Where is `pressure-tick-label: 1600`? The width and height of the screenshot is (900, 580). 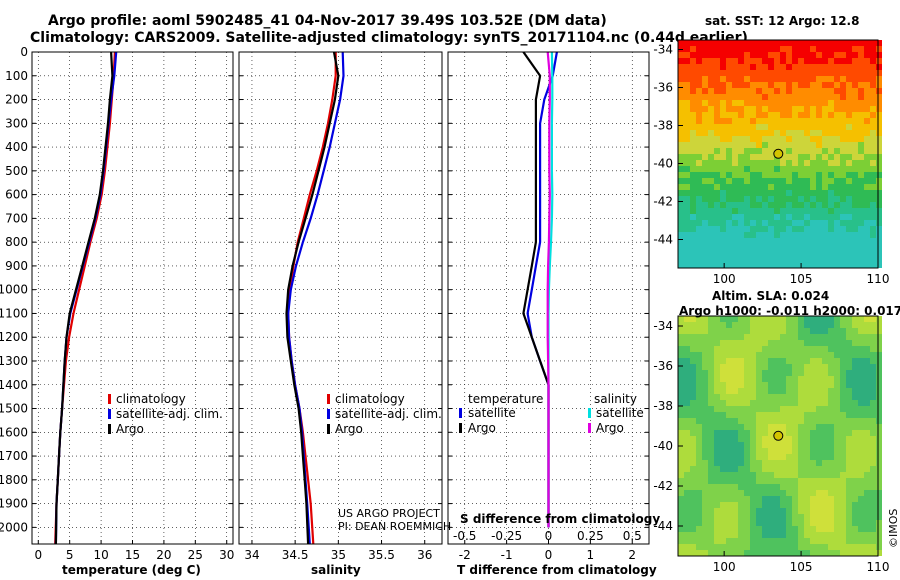
pressure-tick-label: 1600 is located at coordinates (14, 432).